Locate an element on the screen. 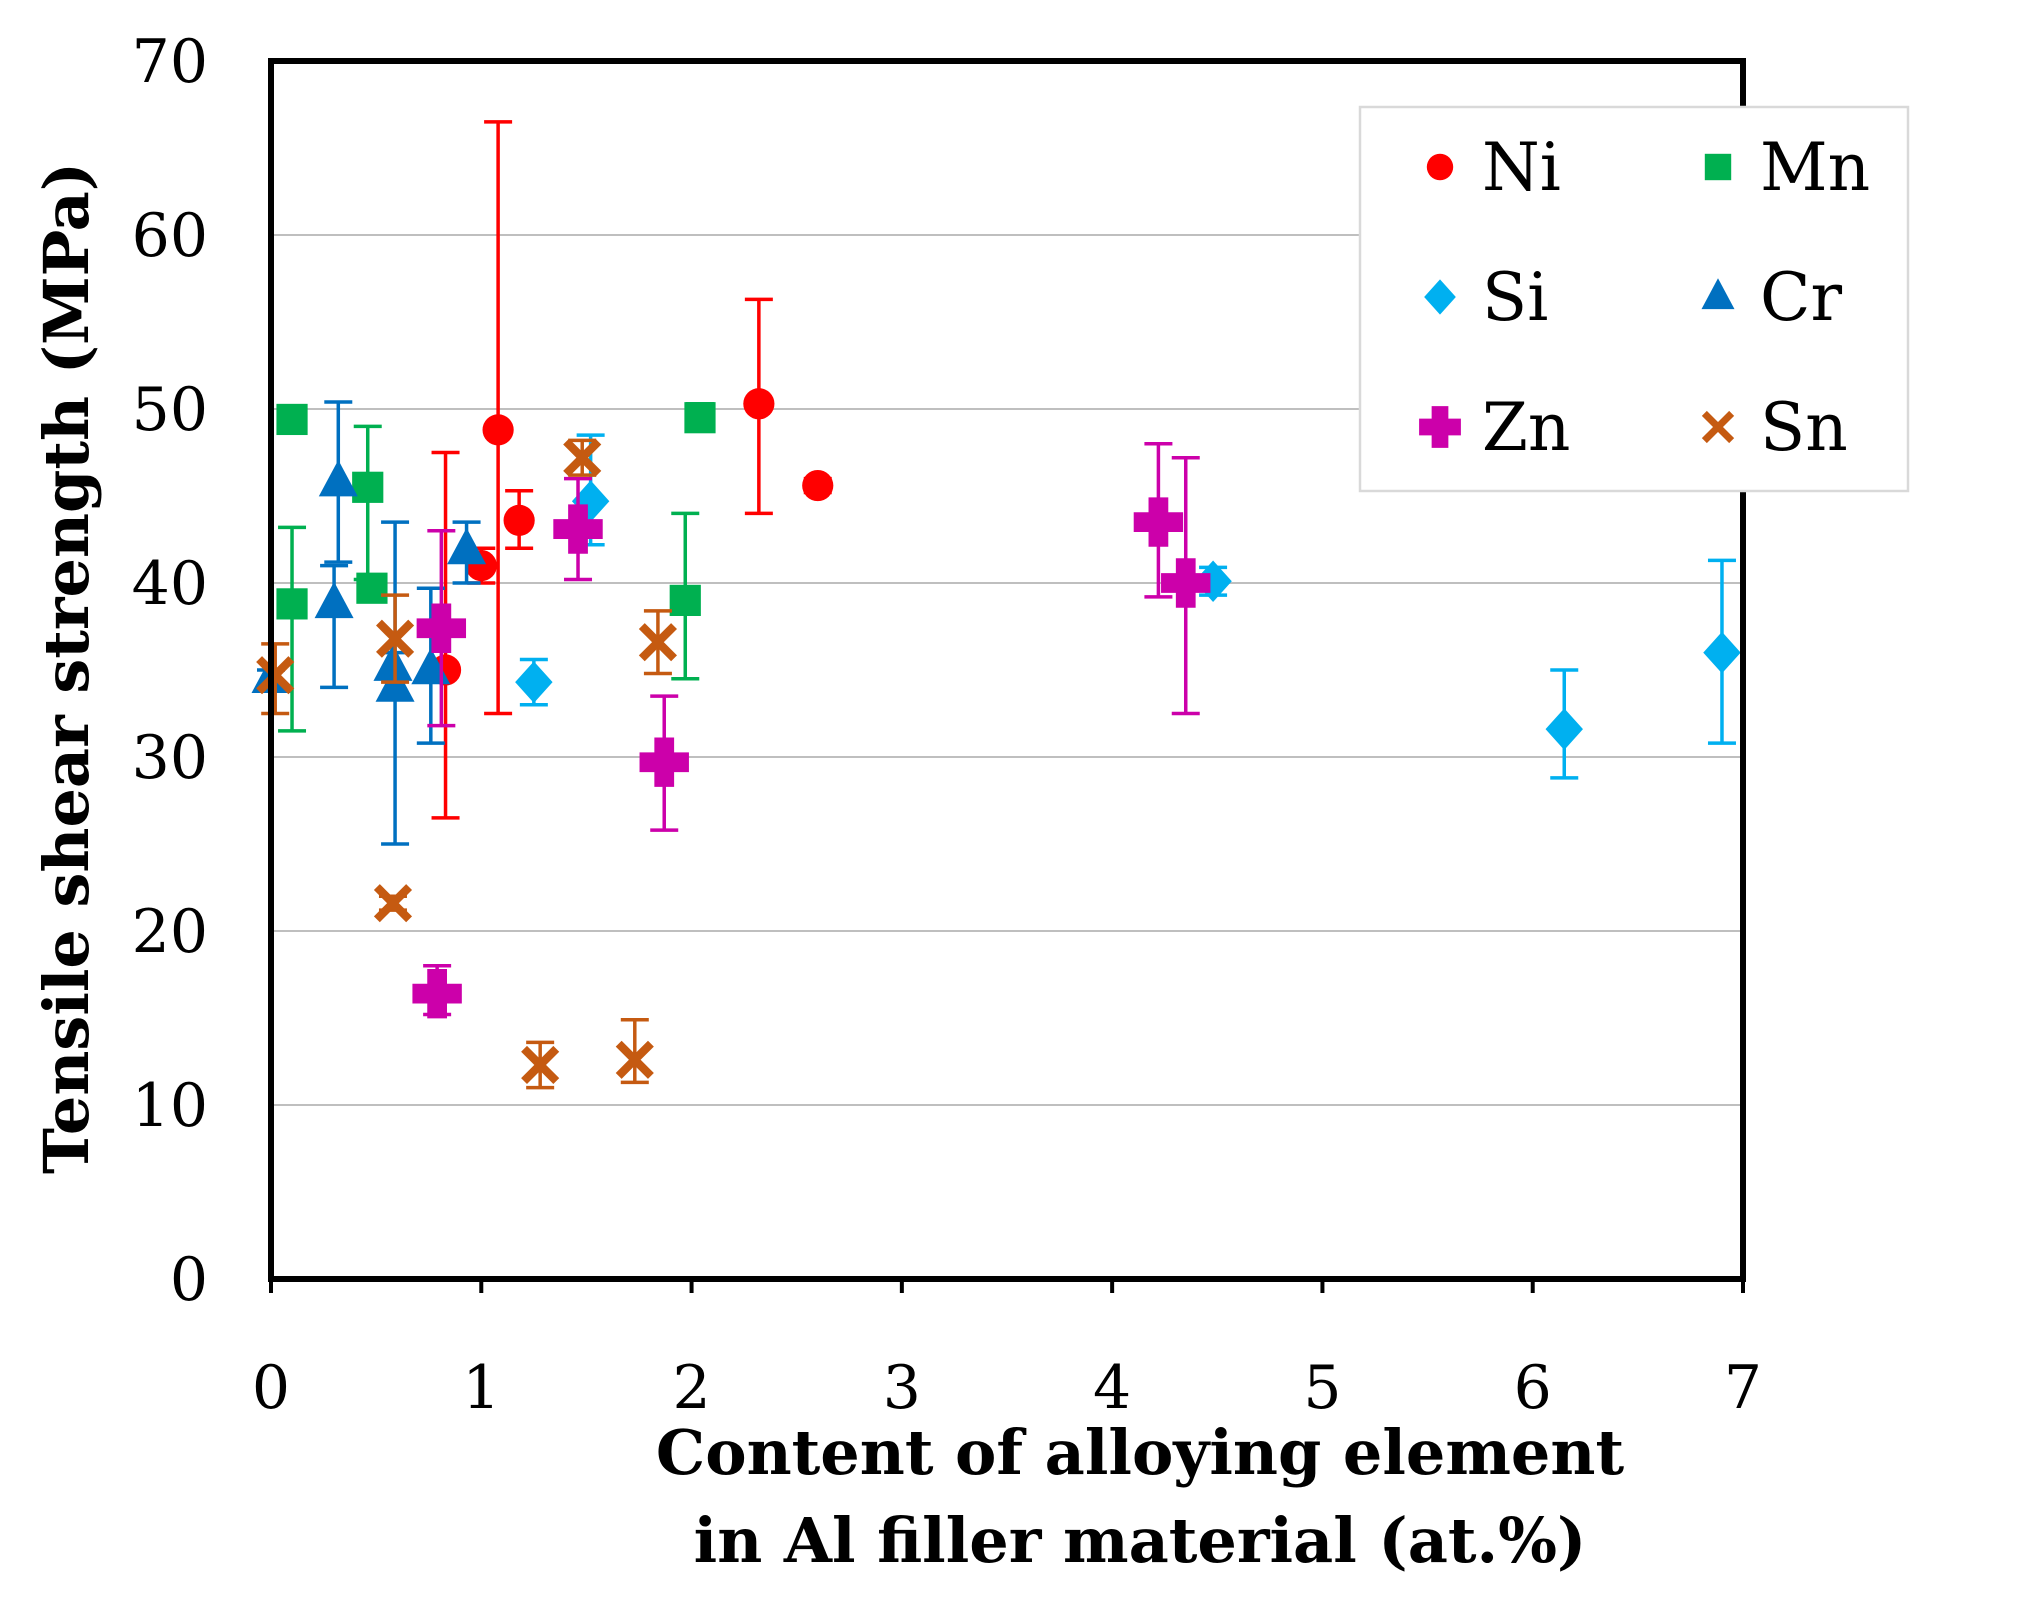 Image resolution: width=2036 pixels, height=1602 pixels. x-tick-label: 6 is located at coordinates (1533, 1388).